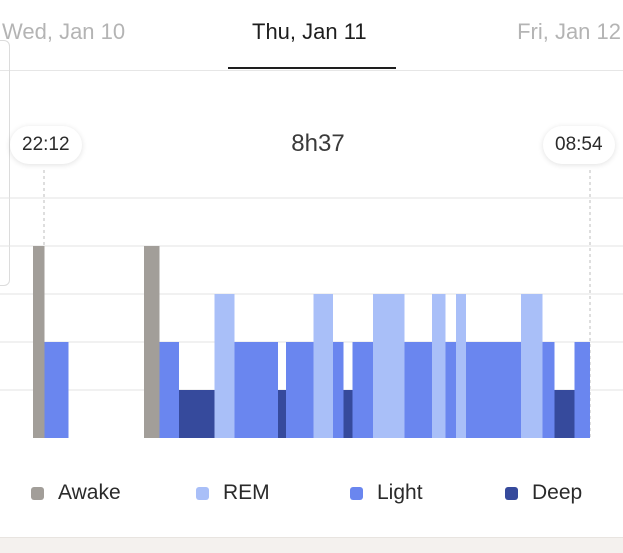  I want to click on date-navigation: Wed, Jan 10 Thu, Jan 11 Fri, Jan 12, so click(311, 36).